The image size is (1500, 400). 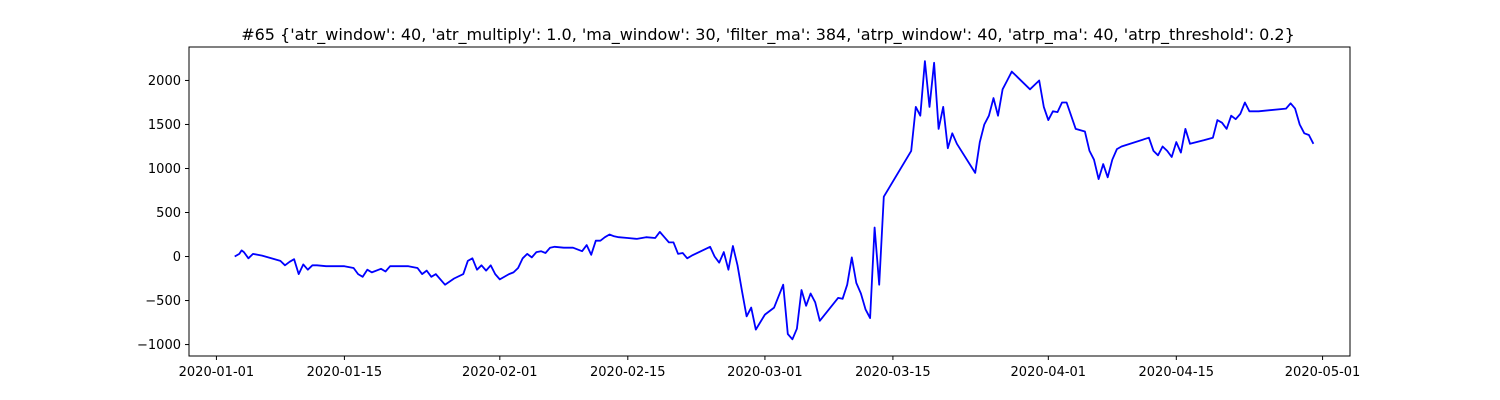 I want to click on x-tick-label: 2020-03-15, so click(x=893, y=372).